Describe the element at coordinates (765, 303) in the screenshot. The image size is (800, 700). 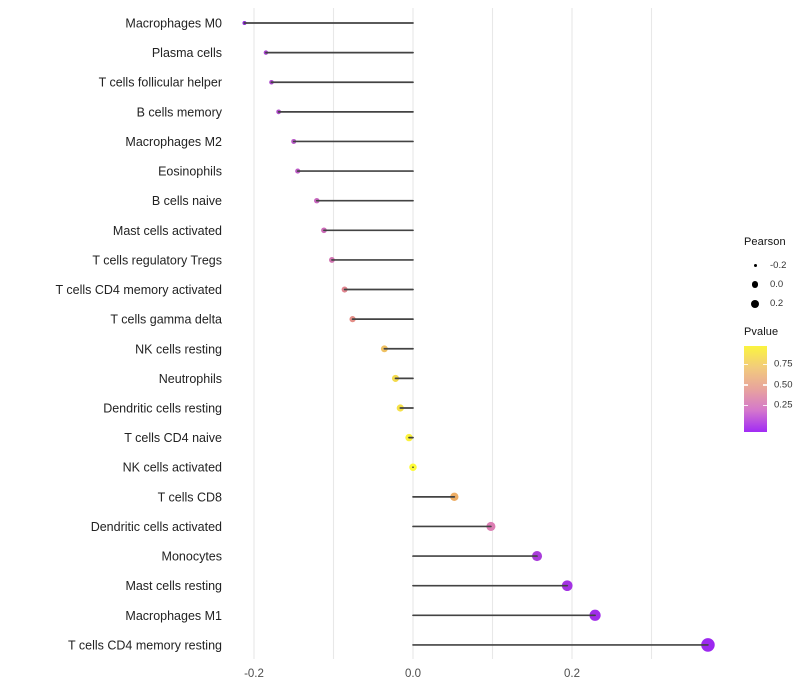
I see `pearson-legend-item: 0.2` at that location.